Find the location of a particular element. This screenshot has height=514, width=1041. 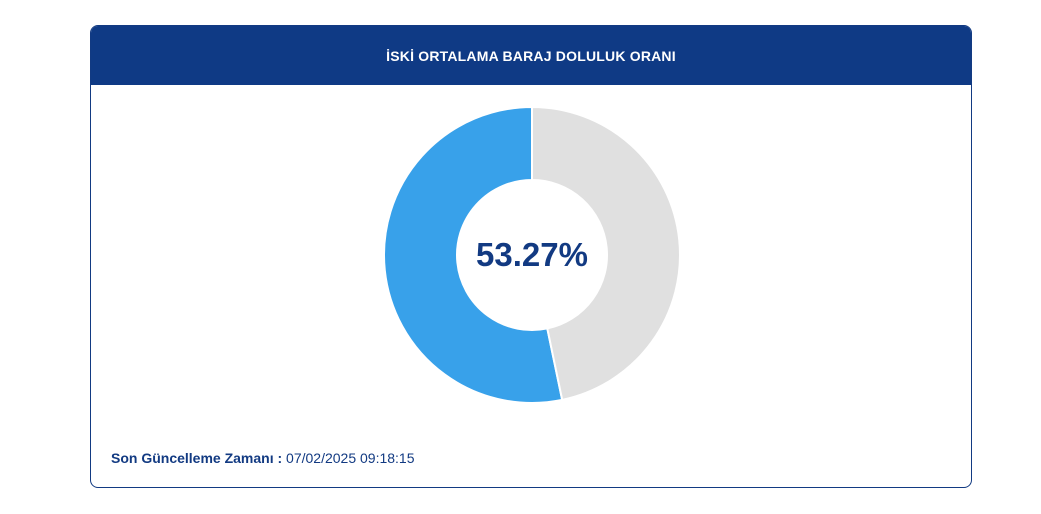

card-title: İSKİ ORTALAMA BARAJ DOLULUK ORANI is located at coordinates (531, 55).